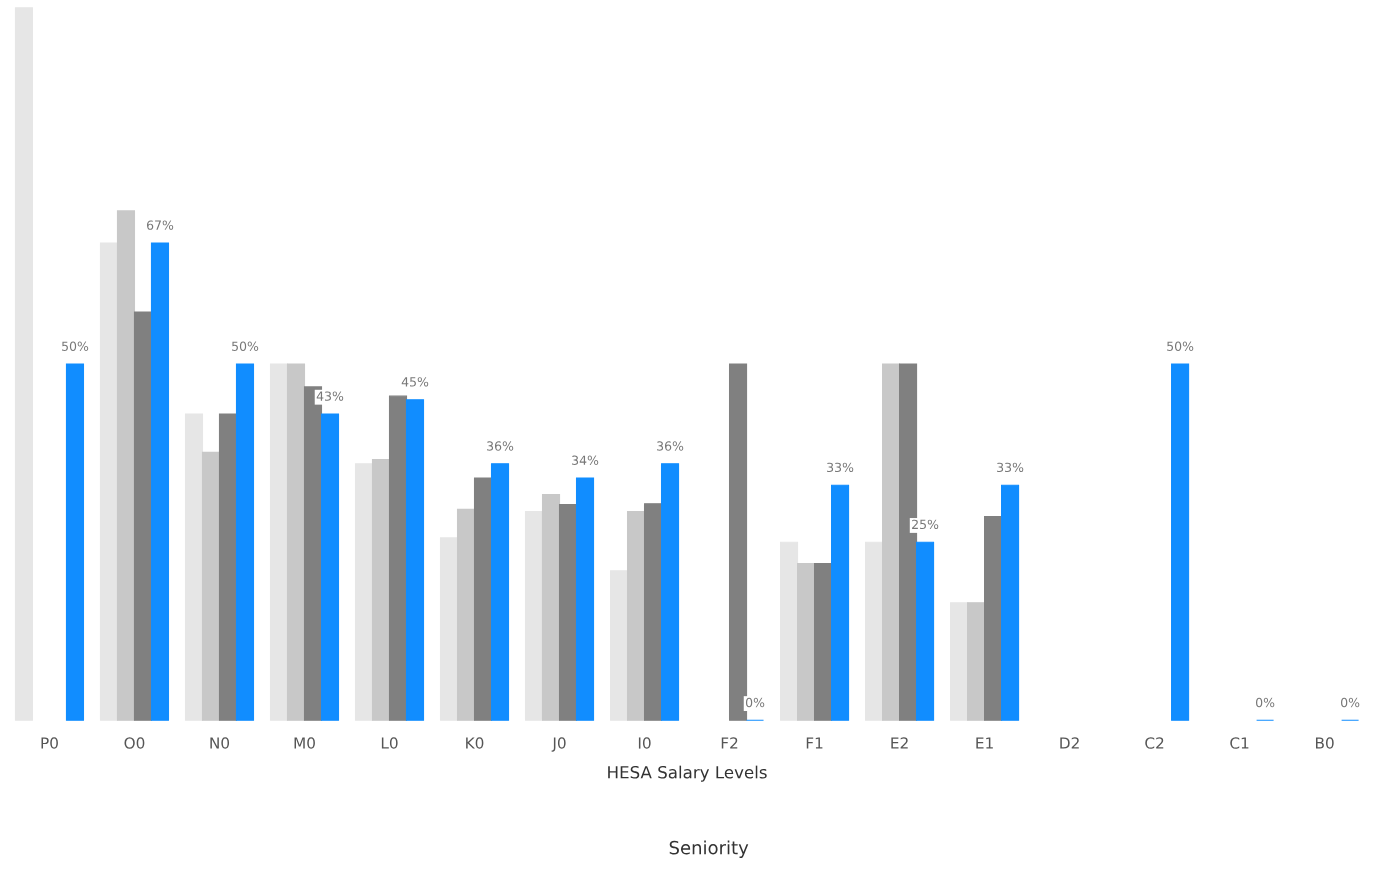 The width and height of the screenshot is (1395, 871). I want to click on x-tick-label: C2, so click(1154, 743).